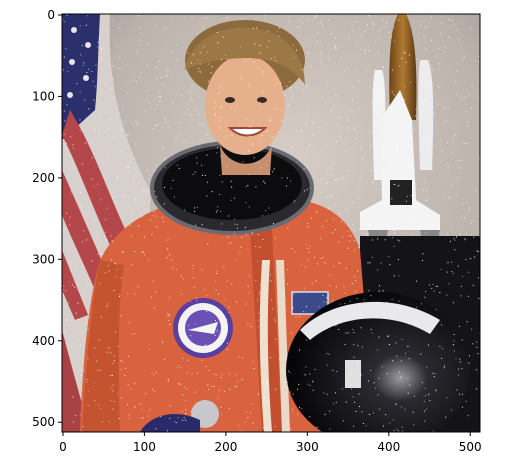  I want to click on helmet, so click(378, 362).